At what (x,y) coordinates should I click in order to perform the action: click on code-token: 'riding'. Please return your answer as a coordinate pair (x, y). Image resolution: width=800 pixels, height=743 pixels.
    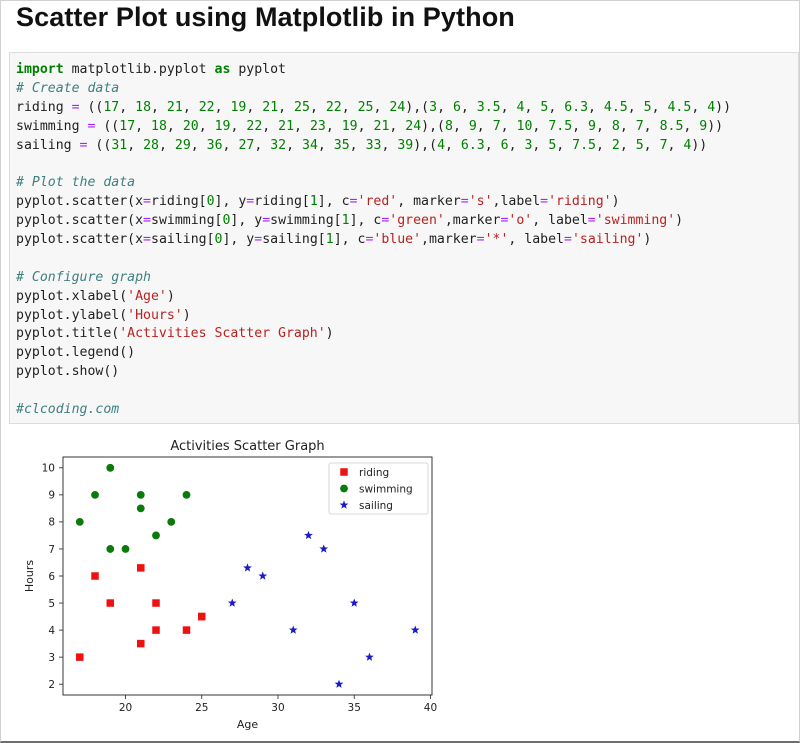
    Looking at the image, I should click on (580, 202).